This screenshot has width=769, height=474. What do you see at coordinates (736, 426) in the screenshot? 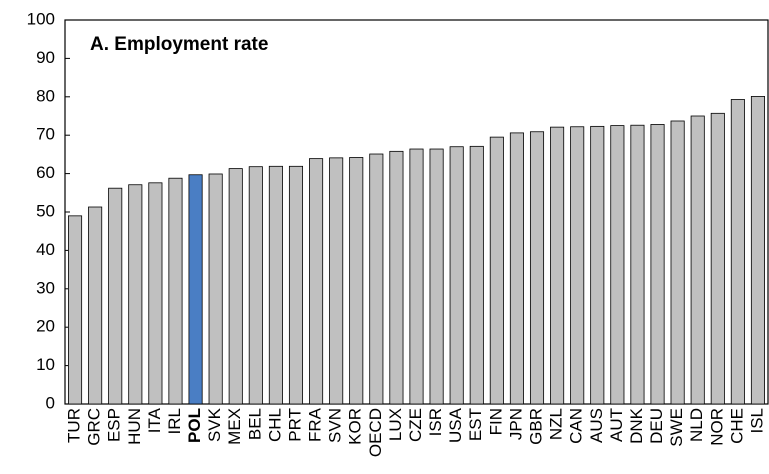
I see `x-tick-label: CHE` at bounding box center [736, 426].